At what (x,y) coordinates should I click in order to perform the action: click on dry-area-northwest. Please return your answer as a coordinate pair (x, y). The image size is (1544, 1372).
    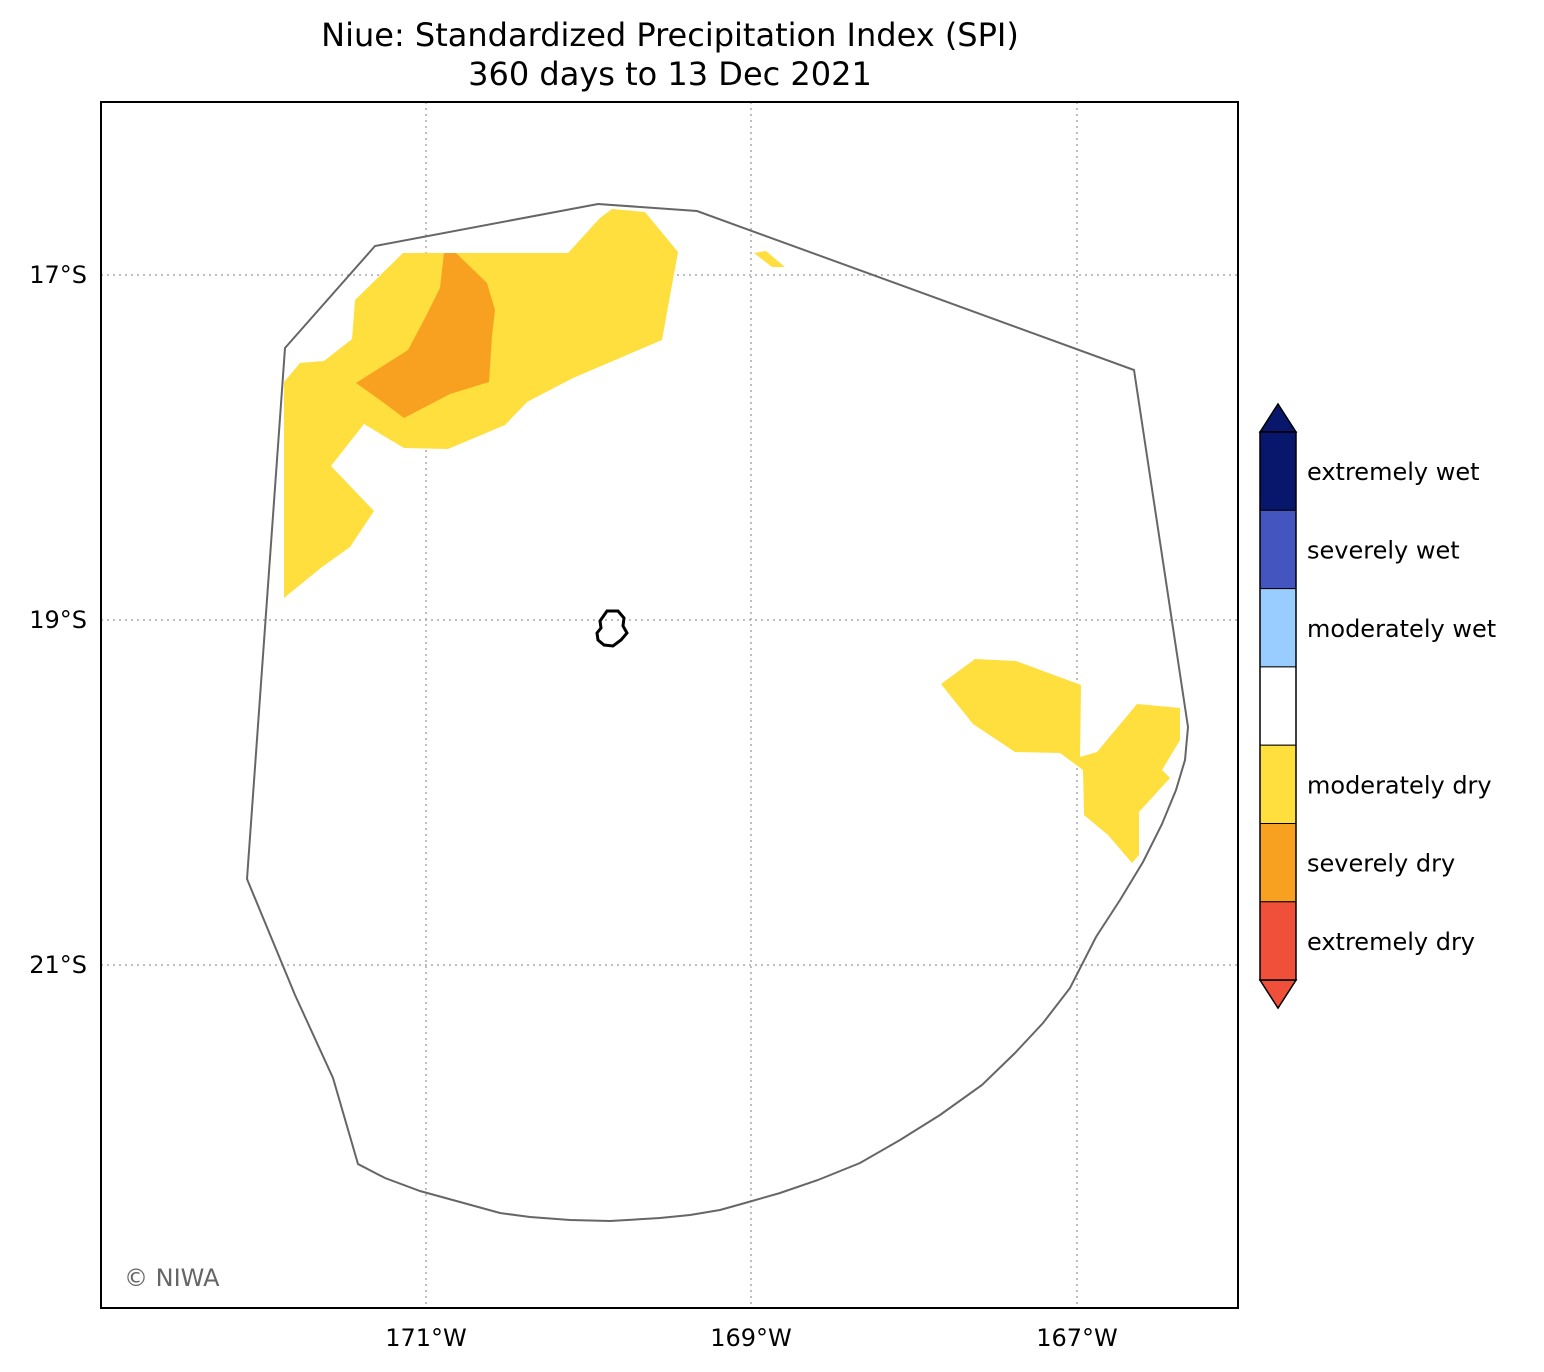
    Looking at the image, I should click on (481, 403).